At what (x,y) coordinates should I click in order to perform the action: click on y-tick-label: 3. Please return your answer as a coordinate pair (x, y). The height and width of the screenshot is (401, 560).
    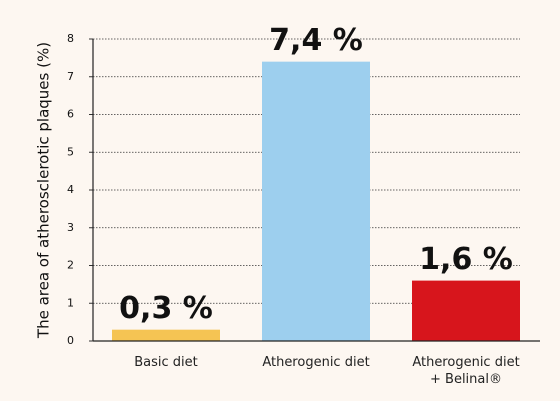
    Looking at the image, I should click on (70, 227).